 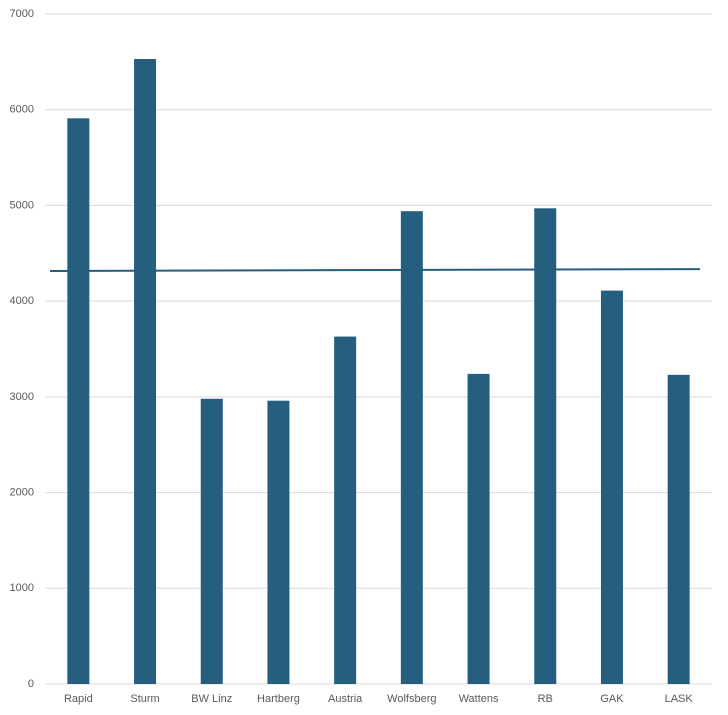 What do you see at coordinates (22, 301) in the screenshot?
I see `y-tick-label: 4000` at bounding box center [22, 301].